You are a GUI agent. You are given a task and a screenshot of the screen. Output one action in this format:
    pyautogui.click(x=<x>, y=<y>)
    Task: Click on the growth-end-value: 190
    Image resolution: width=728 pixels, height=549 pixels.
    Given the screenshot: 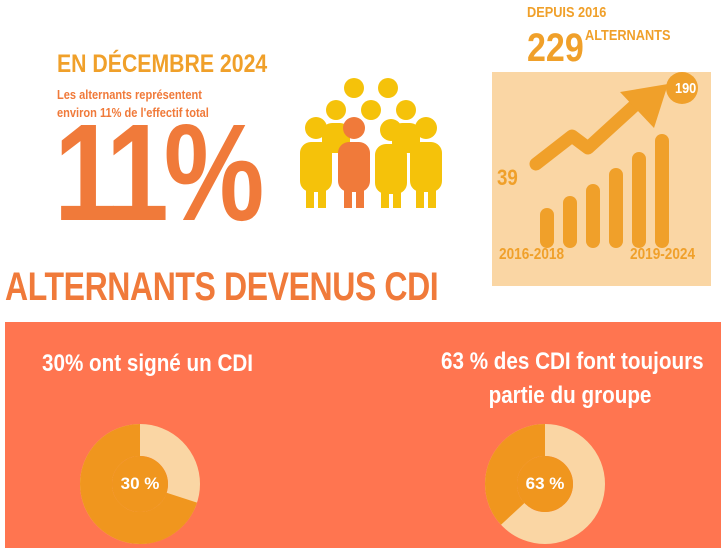 What is the action you would take?
    pyautogui.click(x=686, y=88)
    